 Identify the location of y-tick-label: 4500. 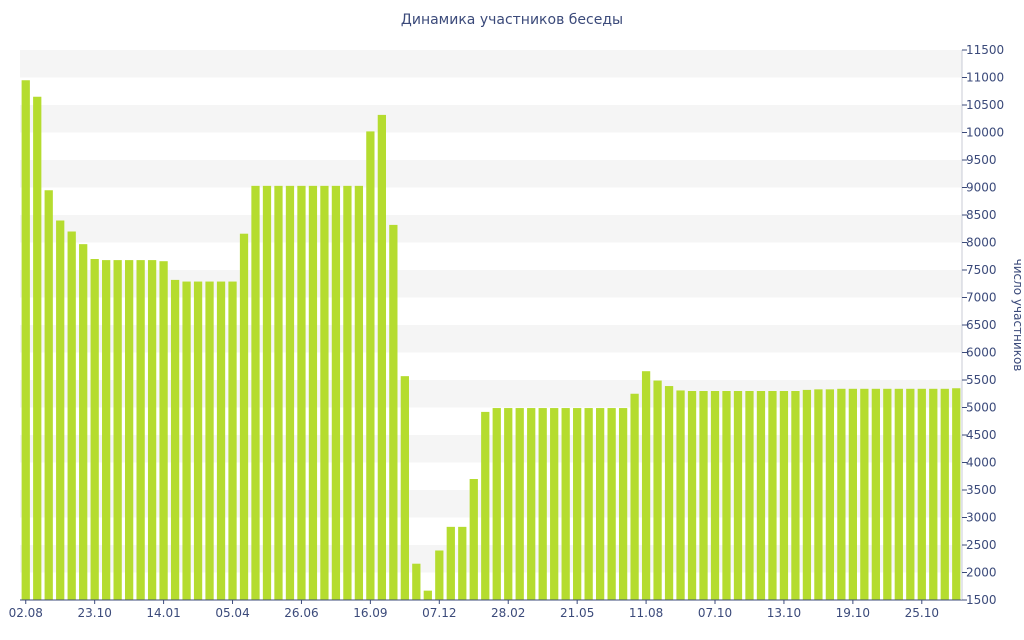
(981, 435).